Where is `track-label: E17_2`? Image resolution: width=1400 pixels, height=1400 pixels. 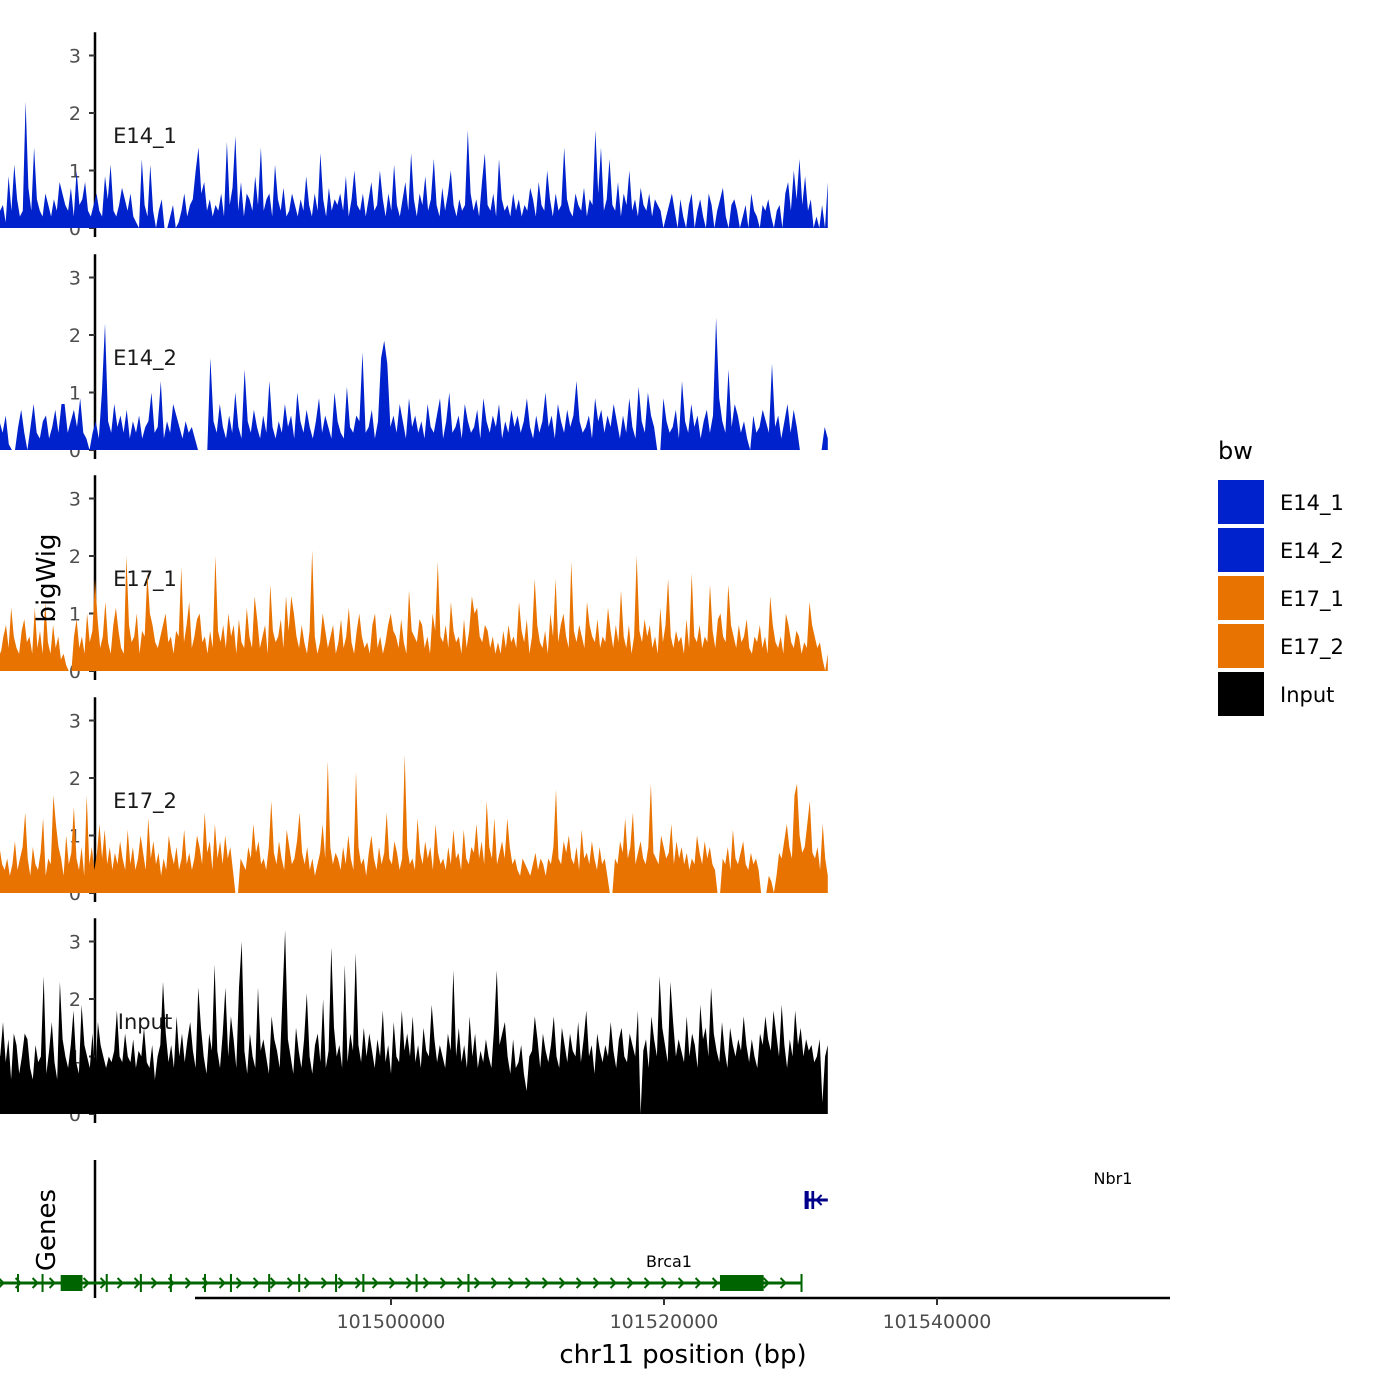
track-label: E17_2 is located at coordinates (145, 801).